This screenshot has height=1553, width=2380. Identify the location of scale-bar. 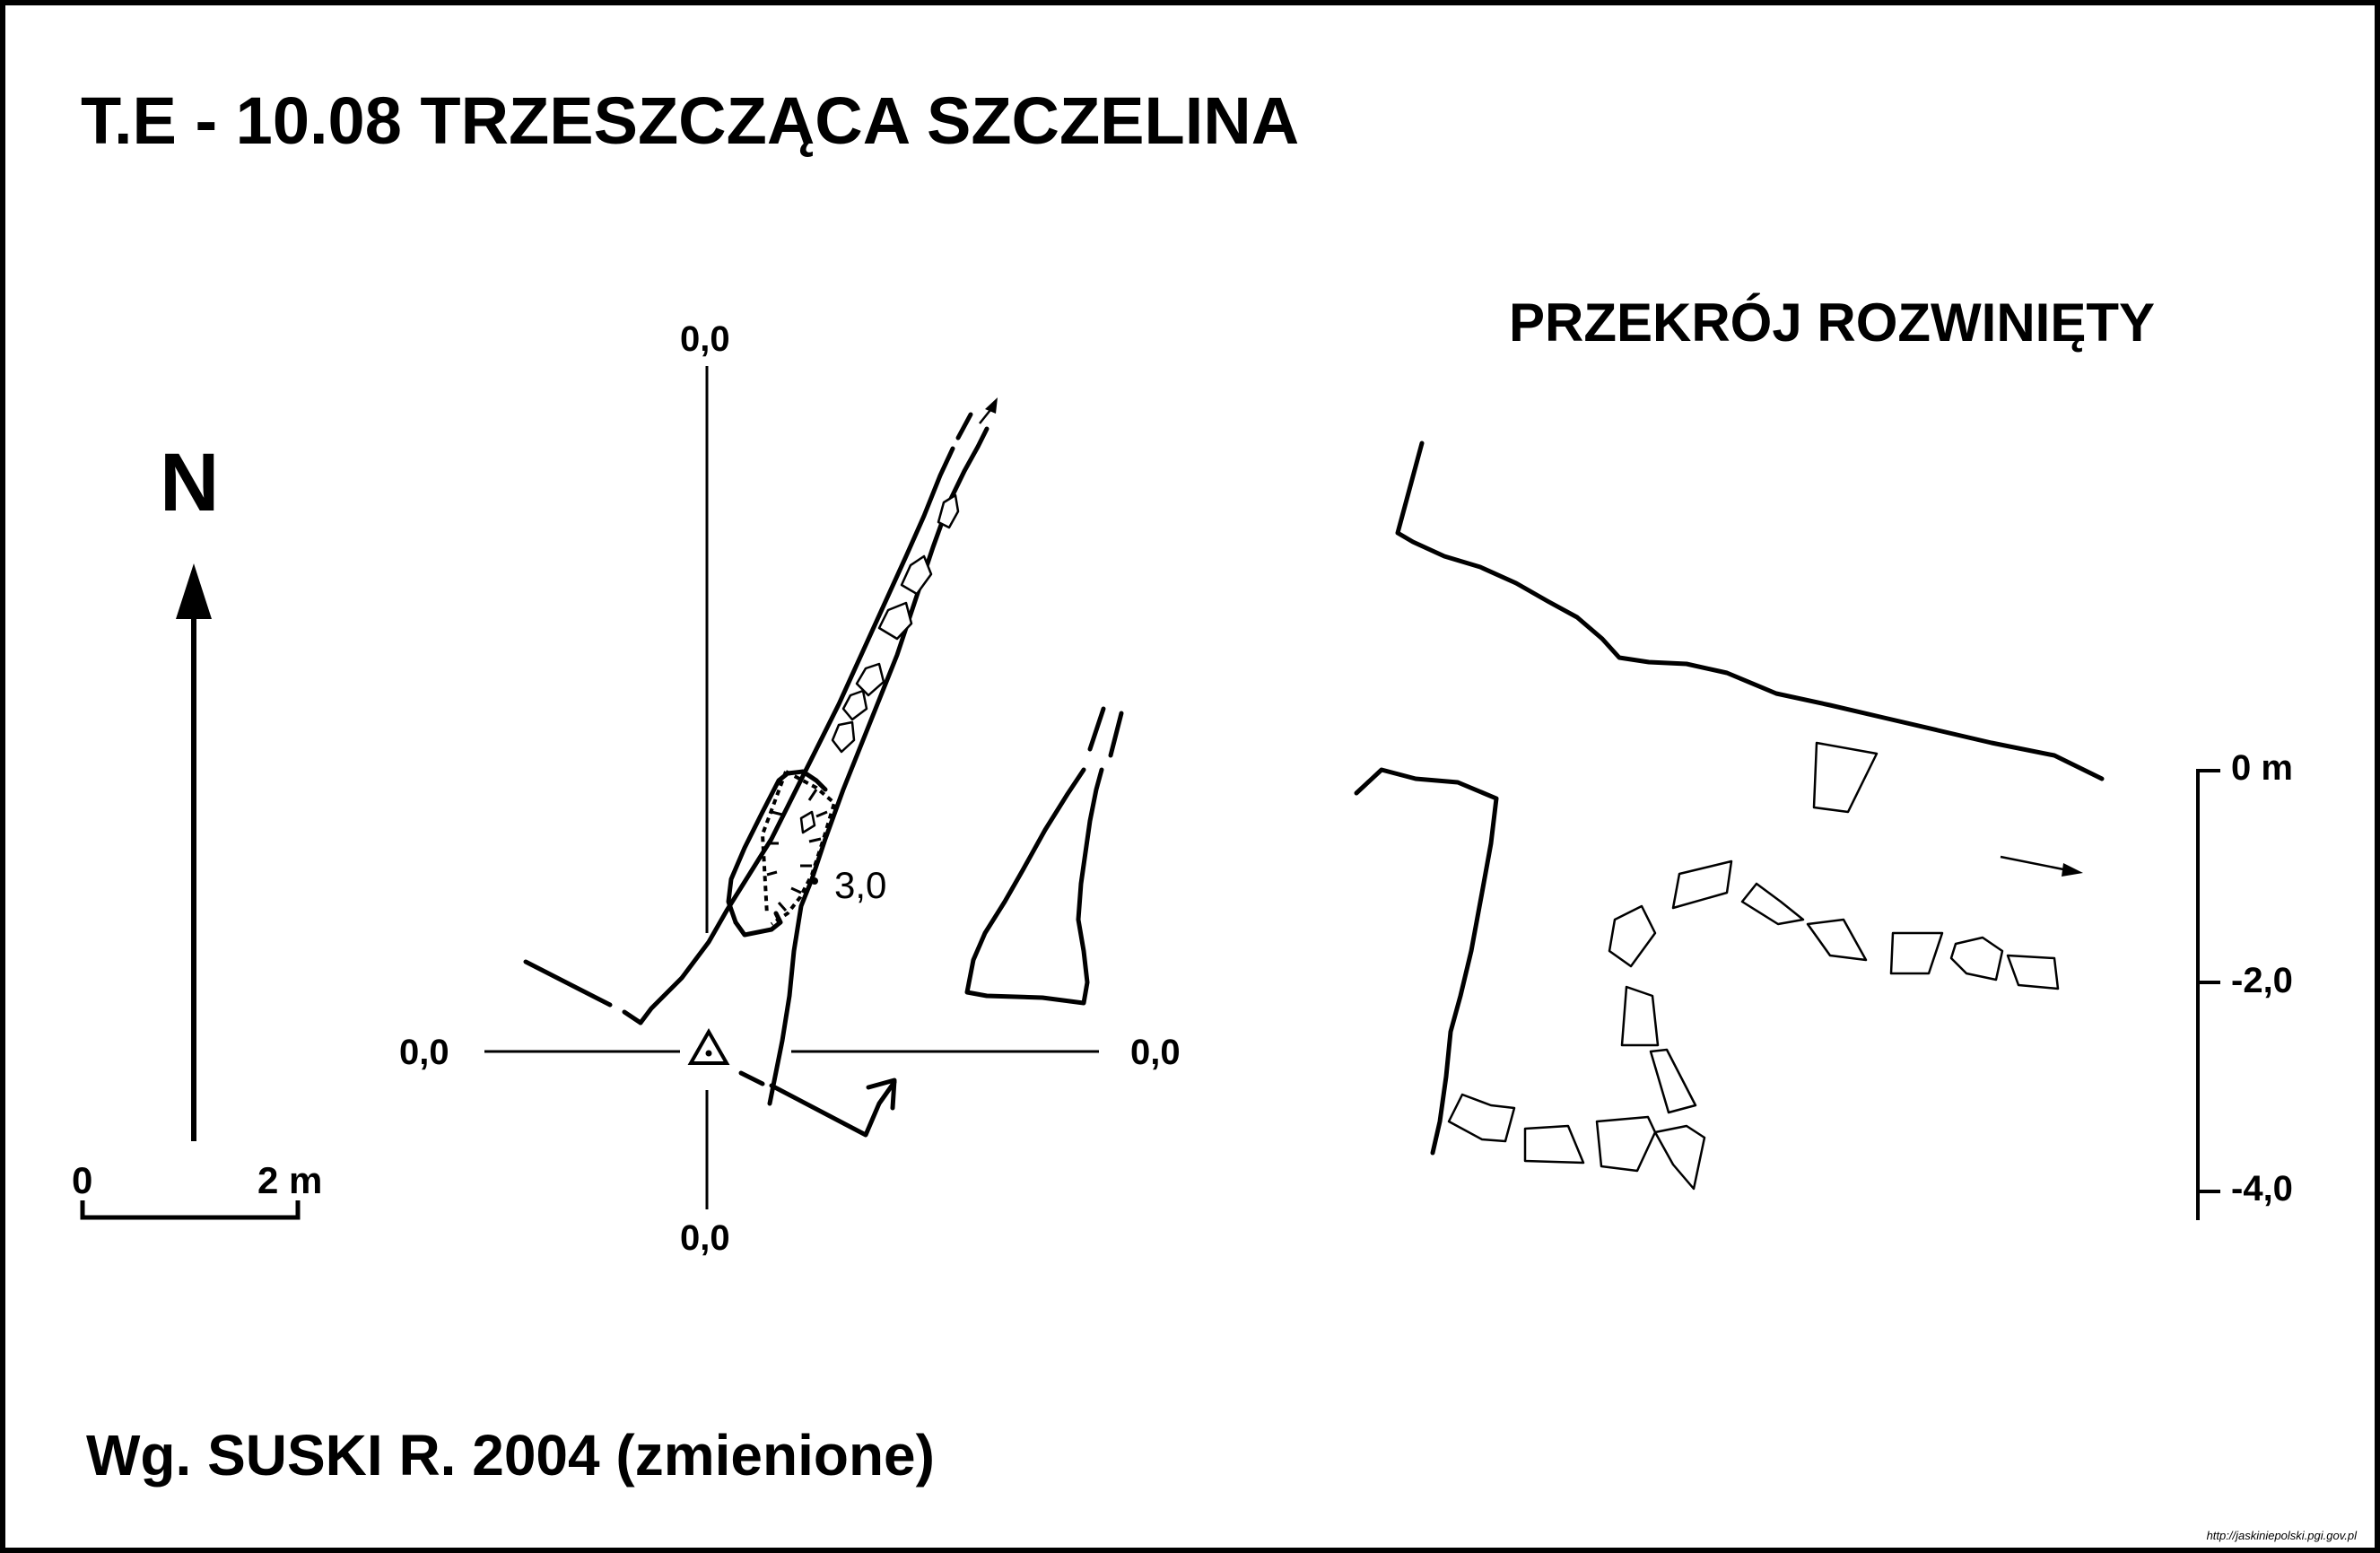
(190, 1210).